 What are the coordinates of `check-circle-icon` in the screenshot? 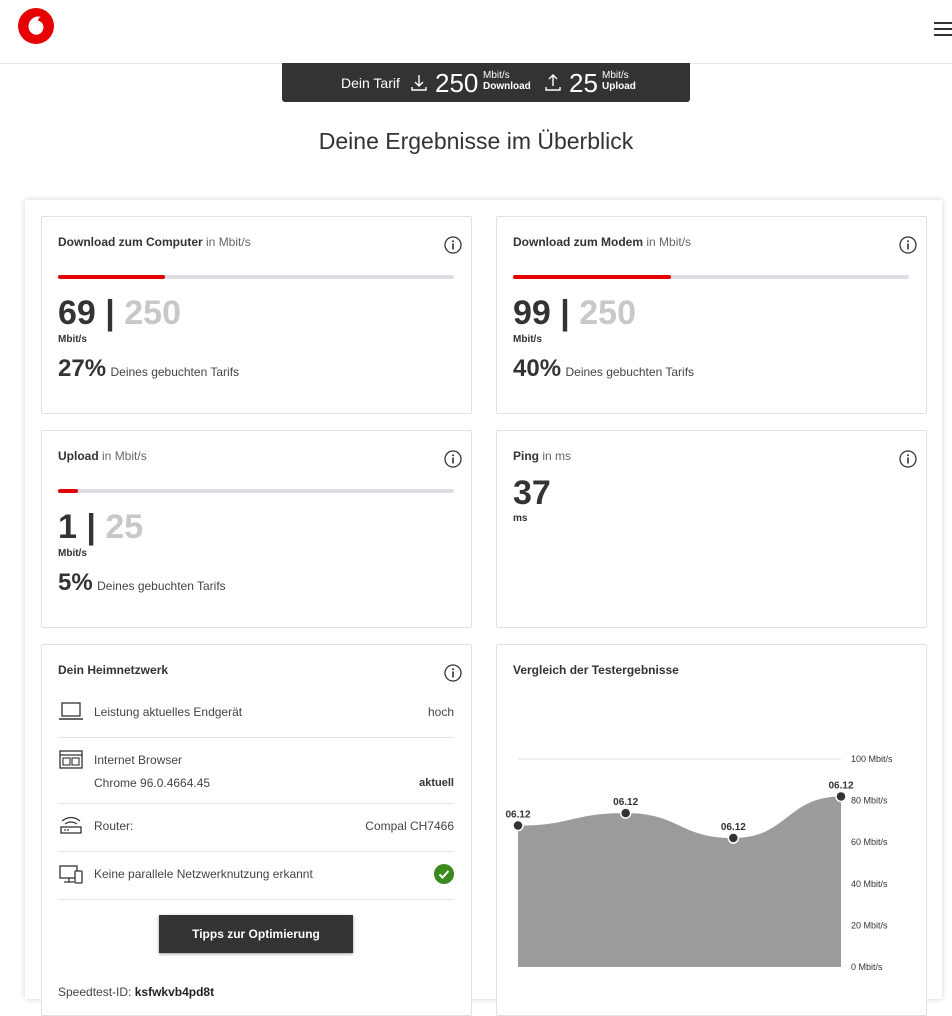 It's located at (444, 874).